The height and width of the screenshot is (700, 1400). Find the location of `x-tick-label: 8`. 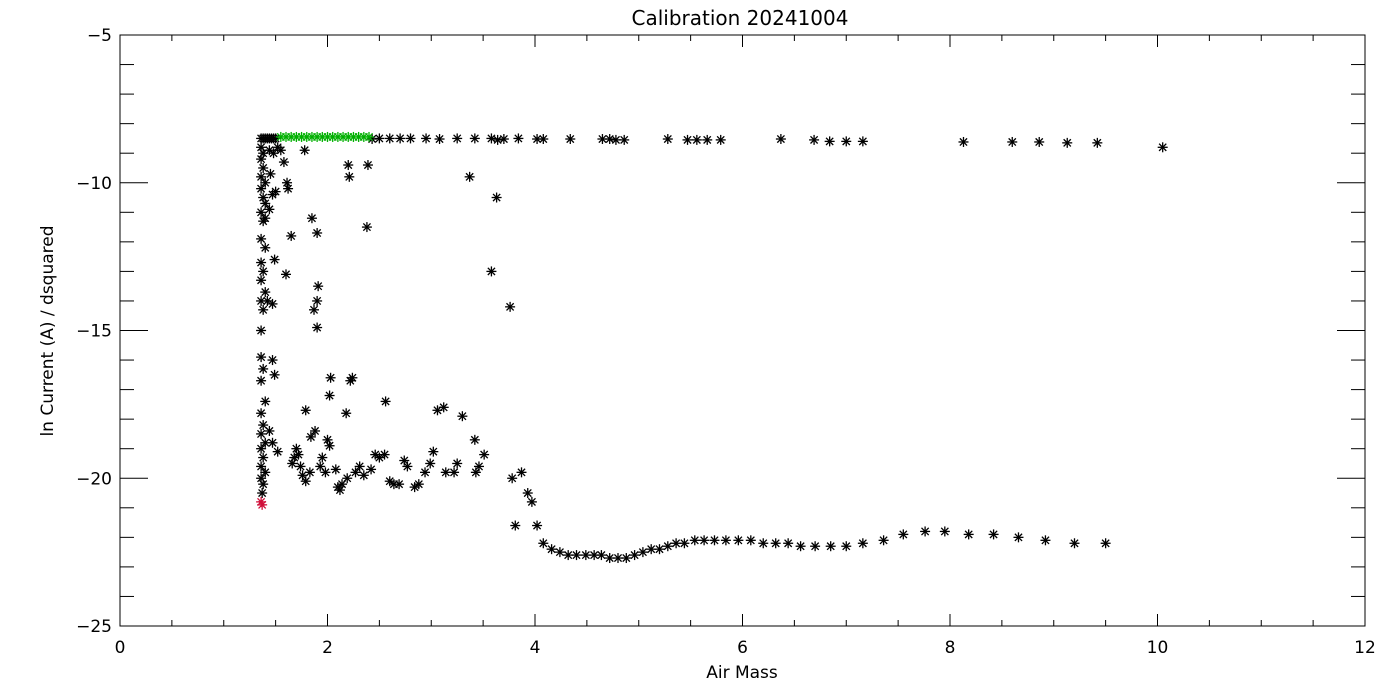

x-tick-label: 8 is located at coordinates (950, 648).